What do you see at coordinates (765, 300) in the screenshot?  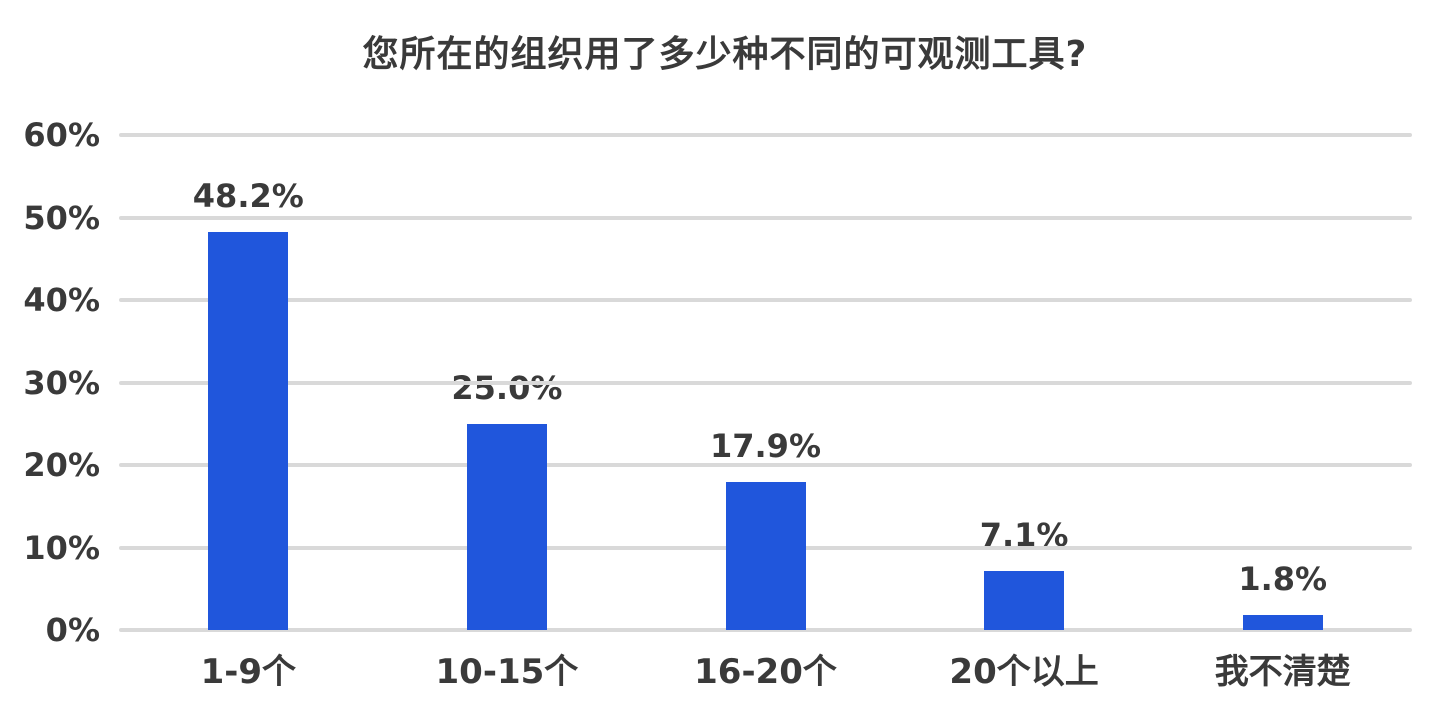 I see `gridline-40%` at bounding box center [765, 300].